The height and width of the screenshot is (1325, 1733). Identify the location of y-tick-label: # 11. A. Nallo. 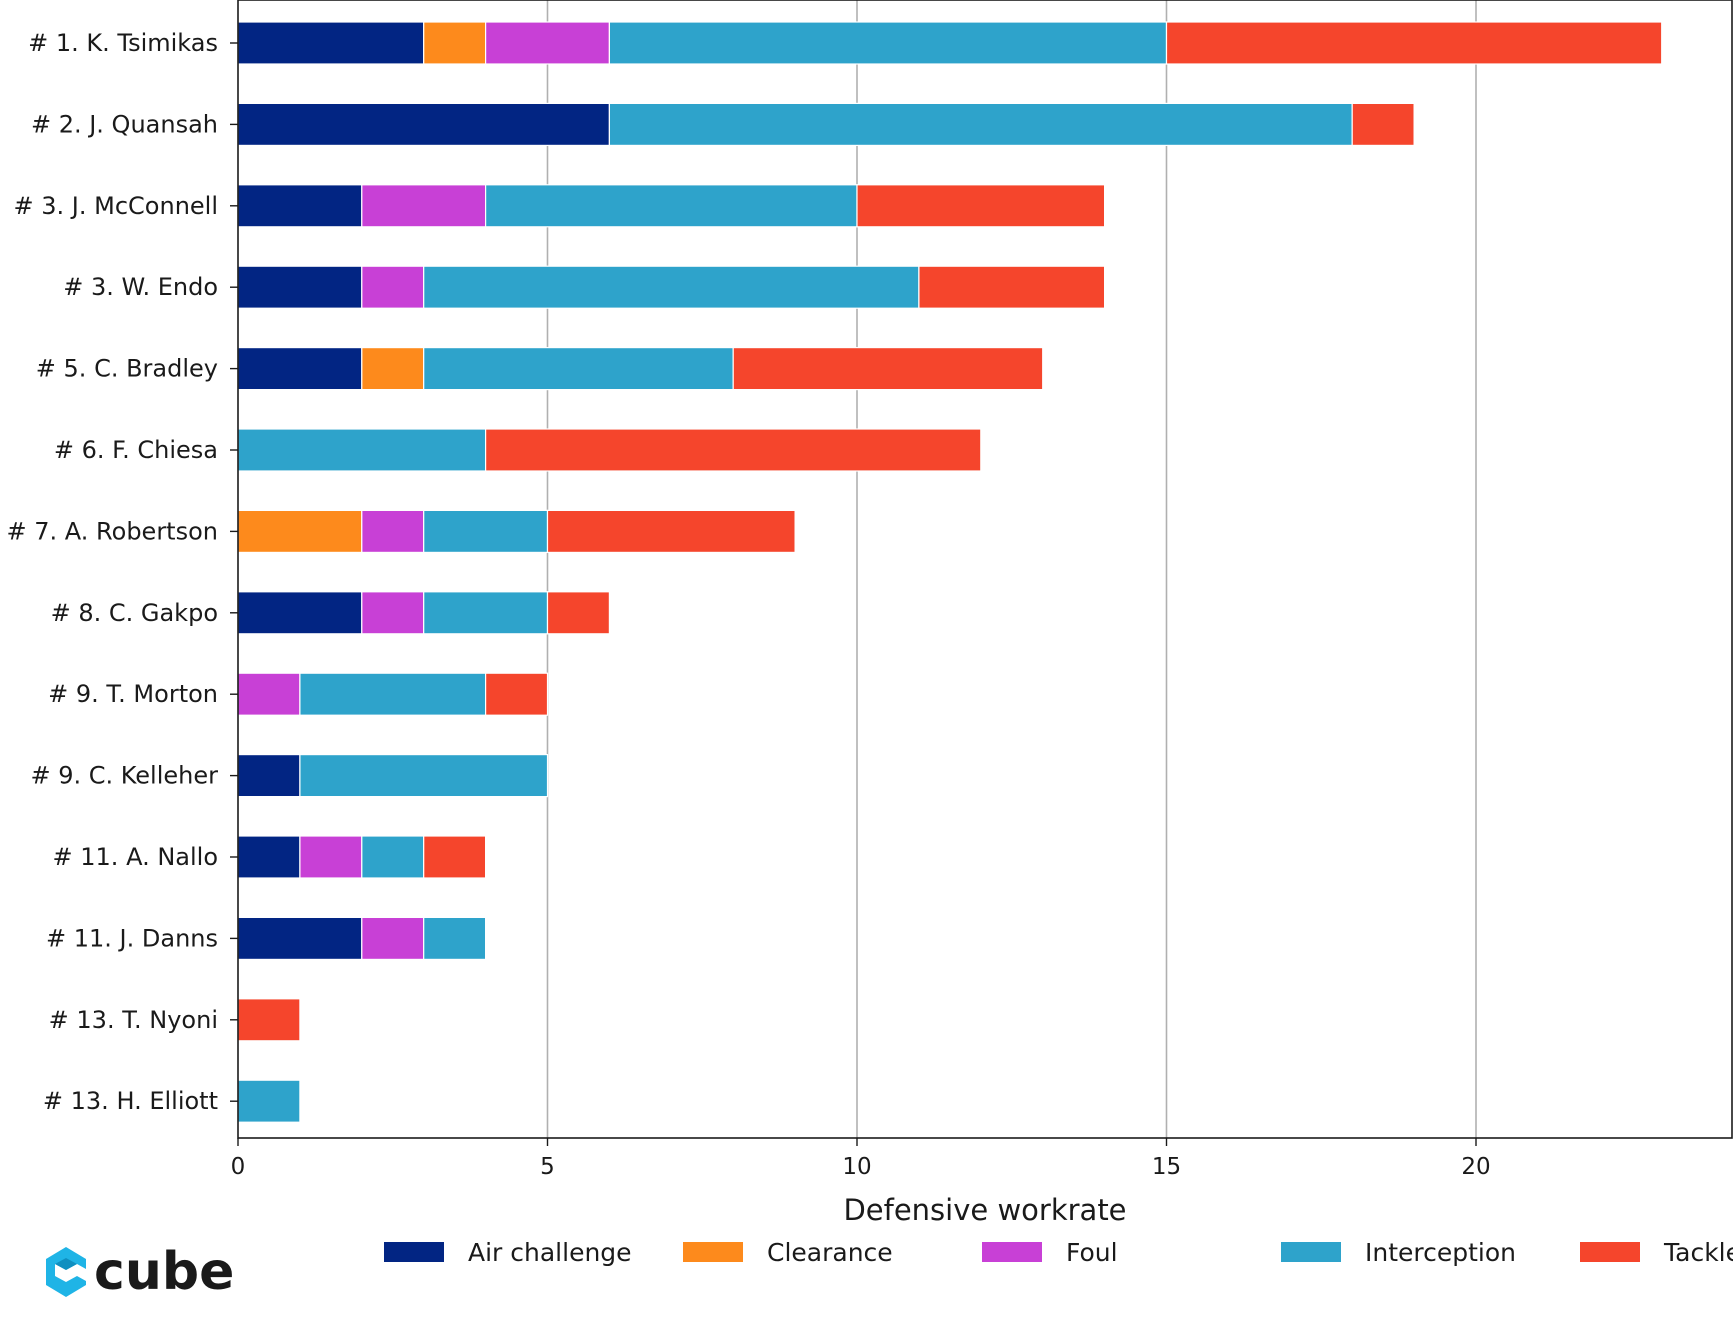
(135, 857).